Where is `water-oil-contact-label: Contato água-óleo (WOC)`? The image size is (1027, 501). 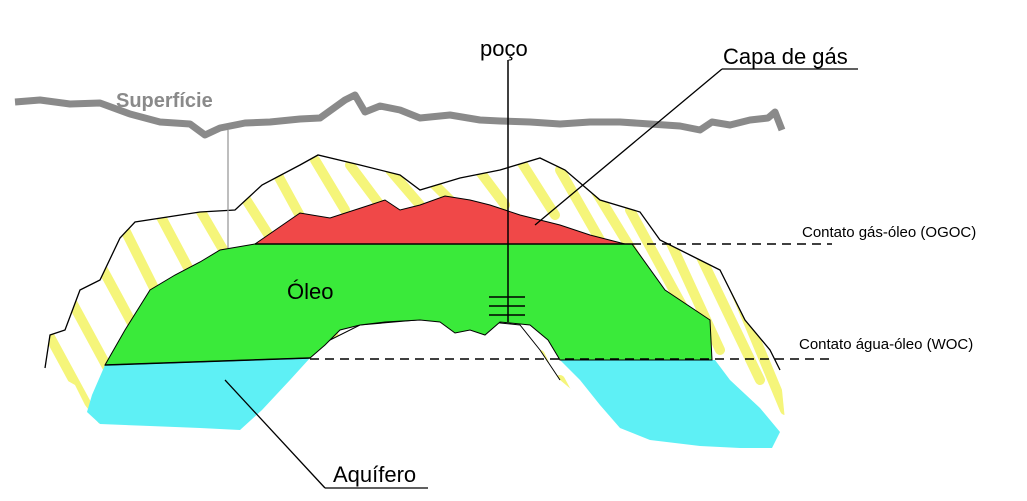
water-oil-contact-label: Contato água-óleo (WOC) is located at coordinates (886, 344).